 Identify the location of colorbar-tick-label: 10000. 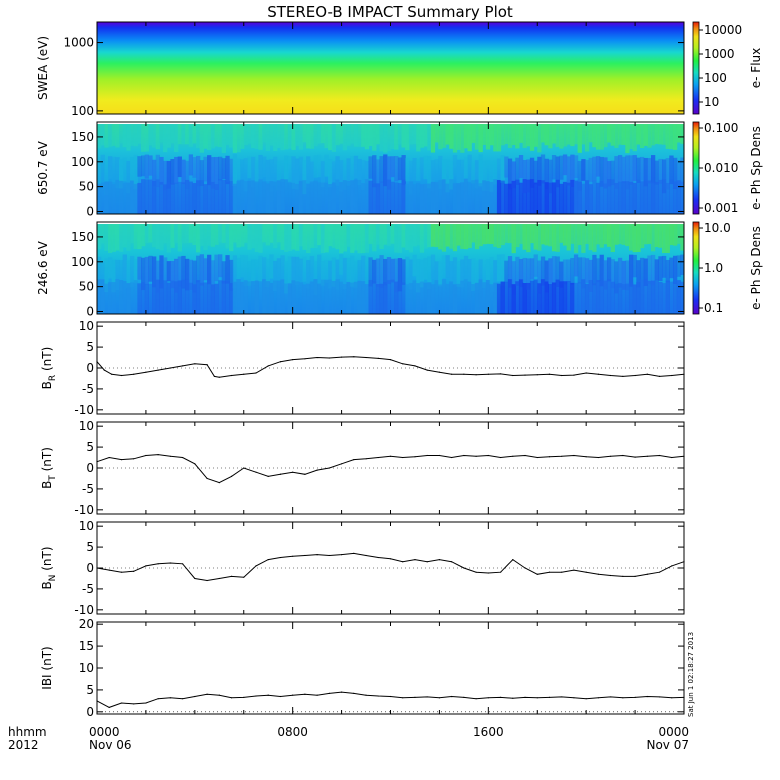
(723, 30).